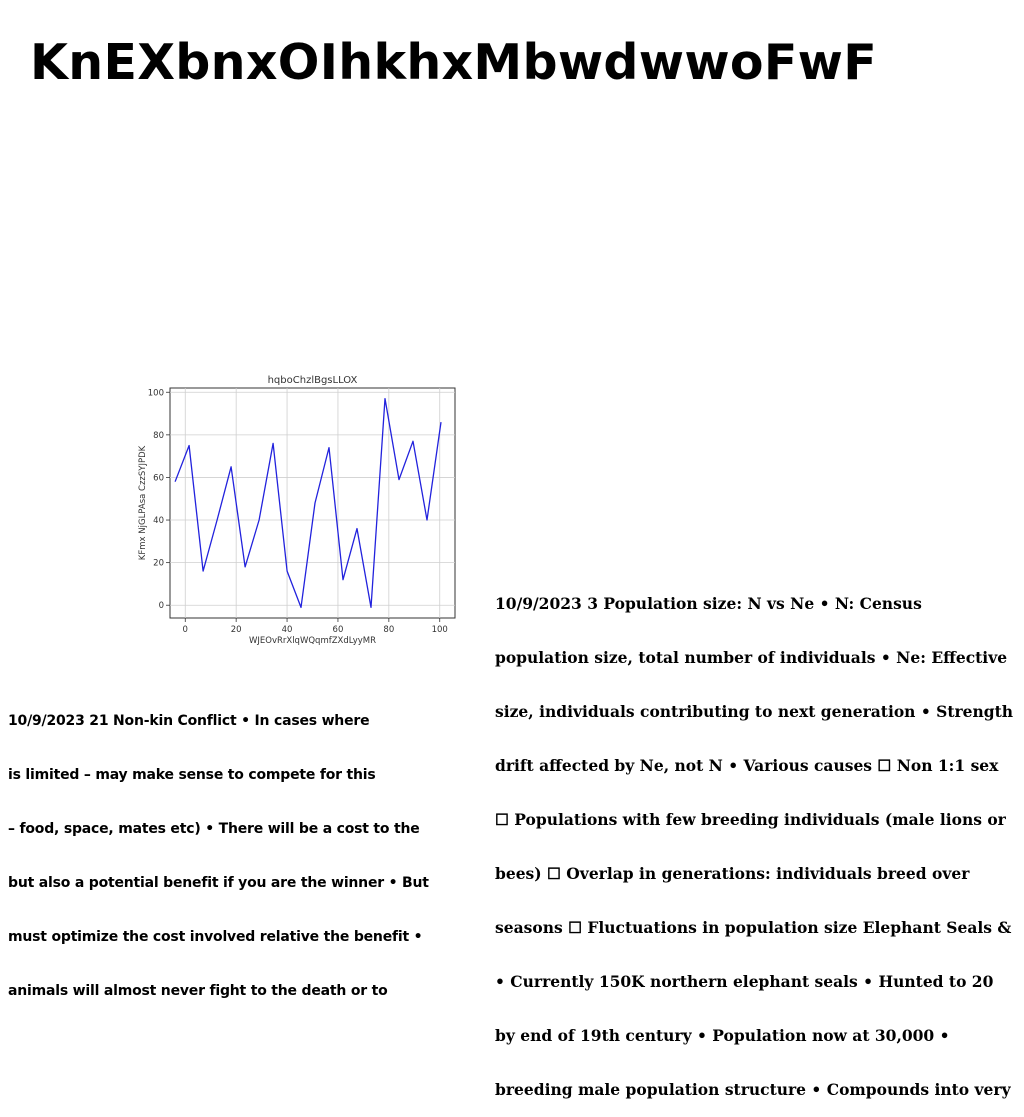  Describe the element at coordinates (158, 564) in the screenshot. I see `y-tick-label: 20` at that location.